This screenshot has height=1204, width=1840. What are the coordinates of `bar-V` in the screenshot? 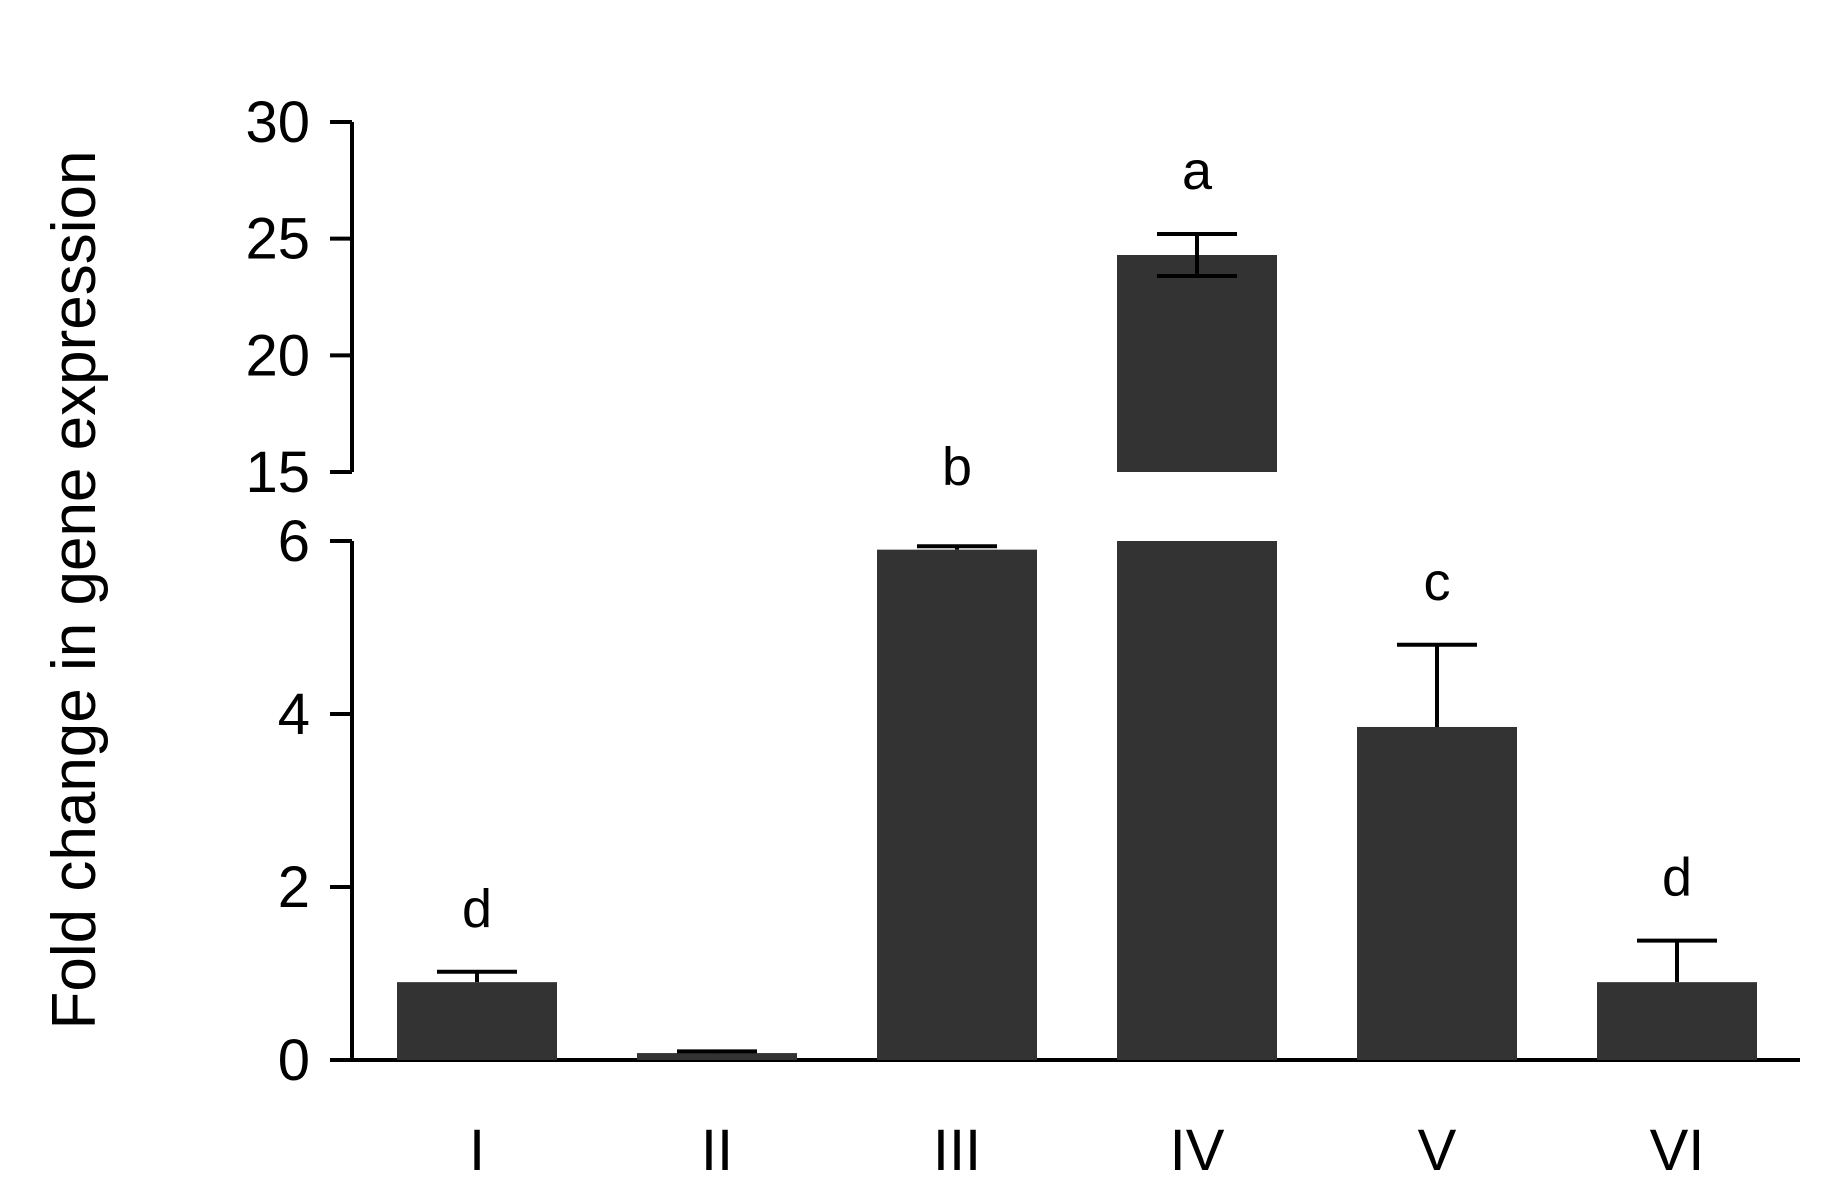 It's located at (1437, 893).